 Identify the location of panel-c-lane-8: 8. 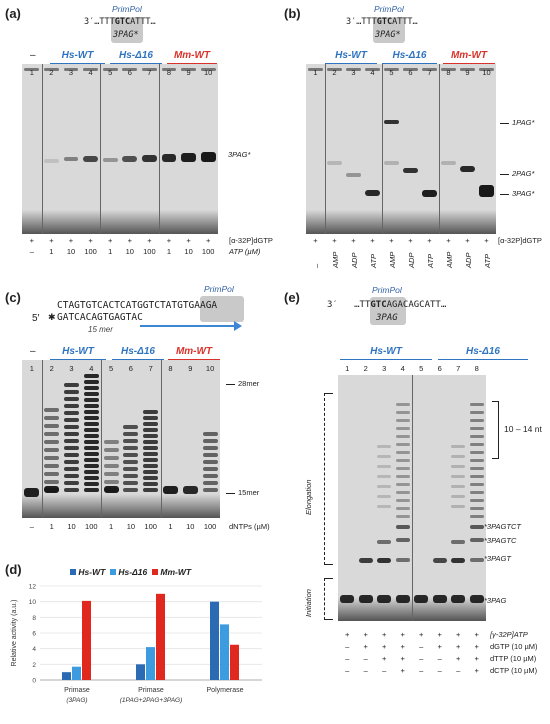
(170, 368).